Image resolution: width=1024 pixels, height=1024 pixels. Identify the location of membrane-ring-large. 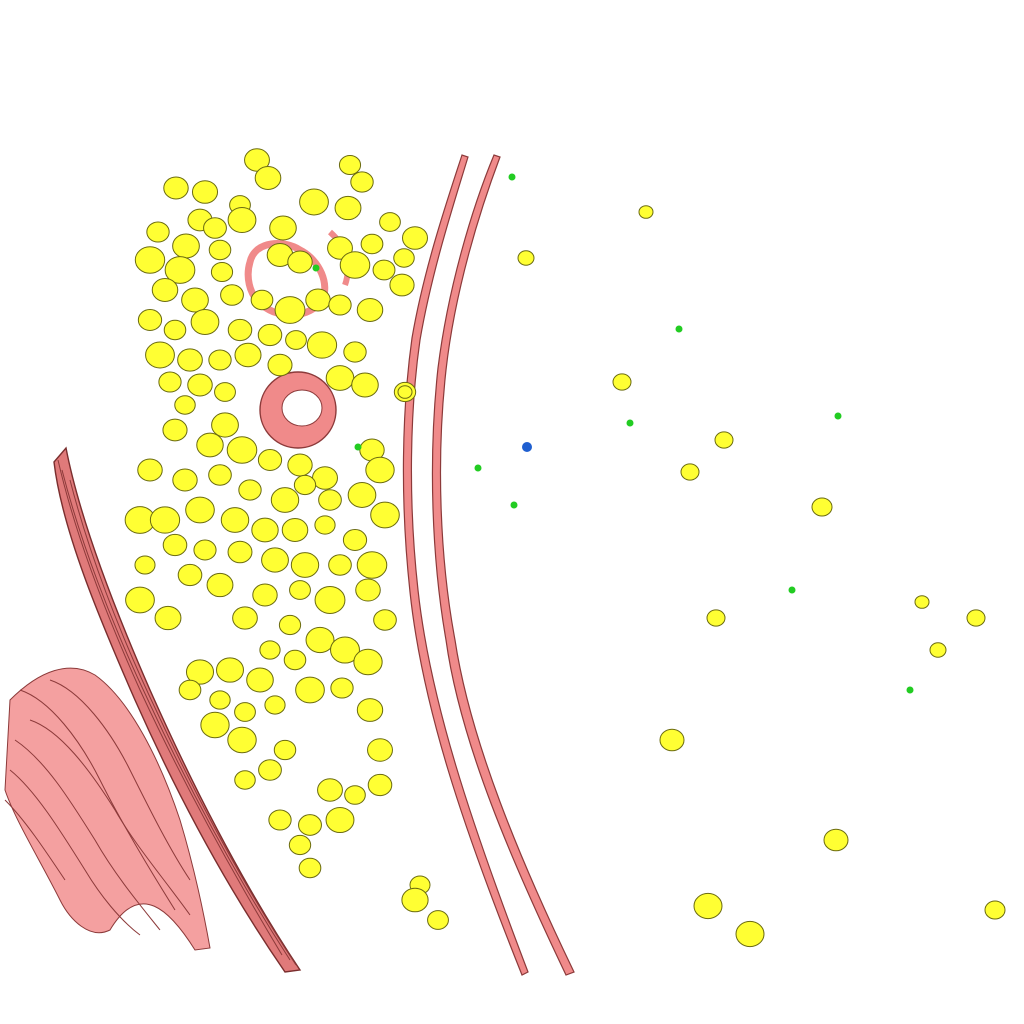
(298, 410).